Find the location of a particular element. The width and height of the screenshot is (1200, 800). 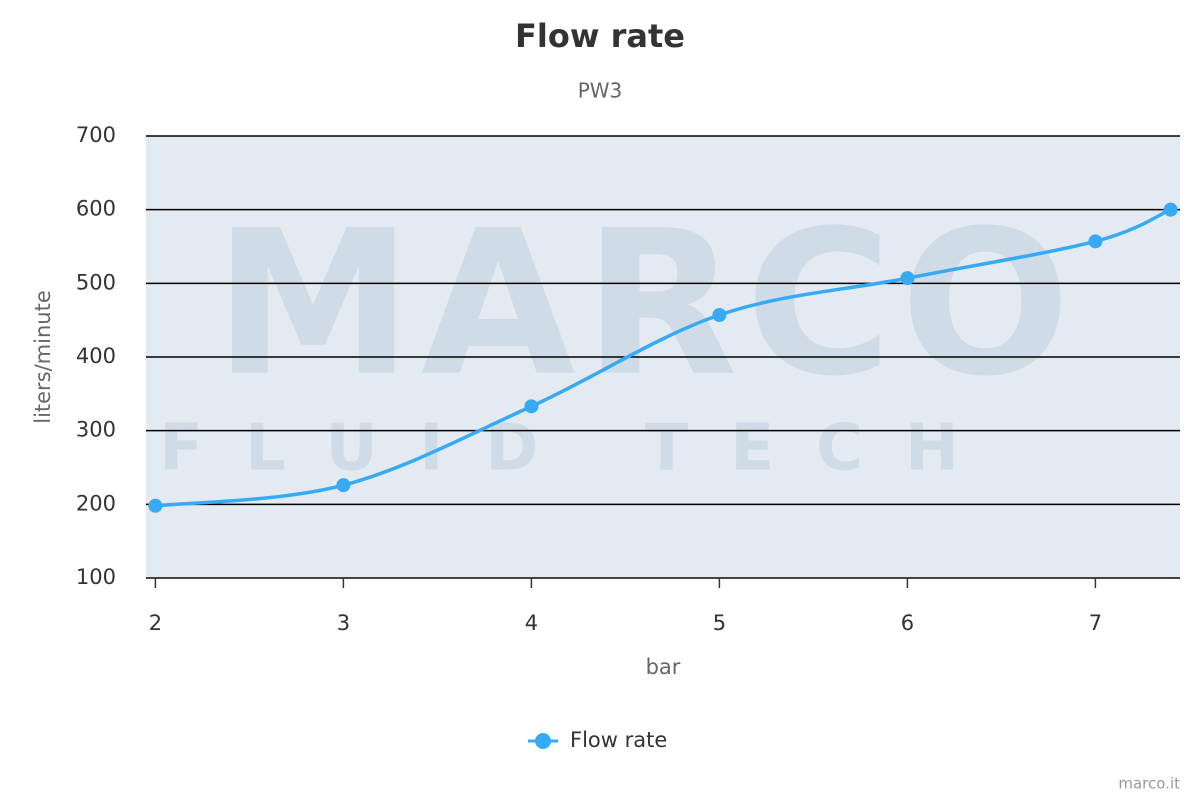

legend-label: Flow rate is located at coordinates (618, 740).